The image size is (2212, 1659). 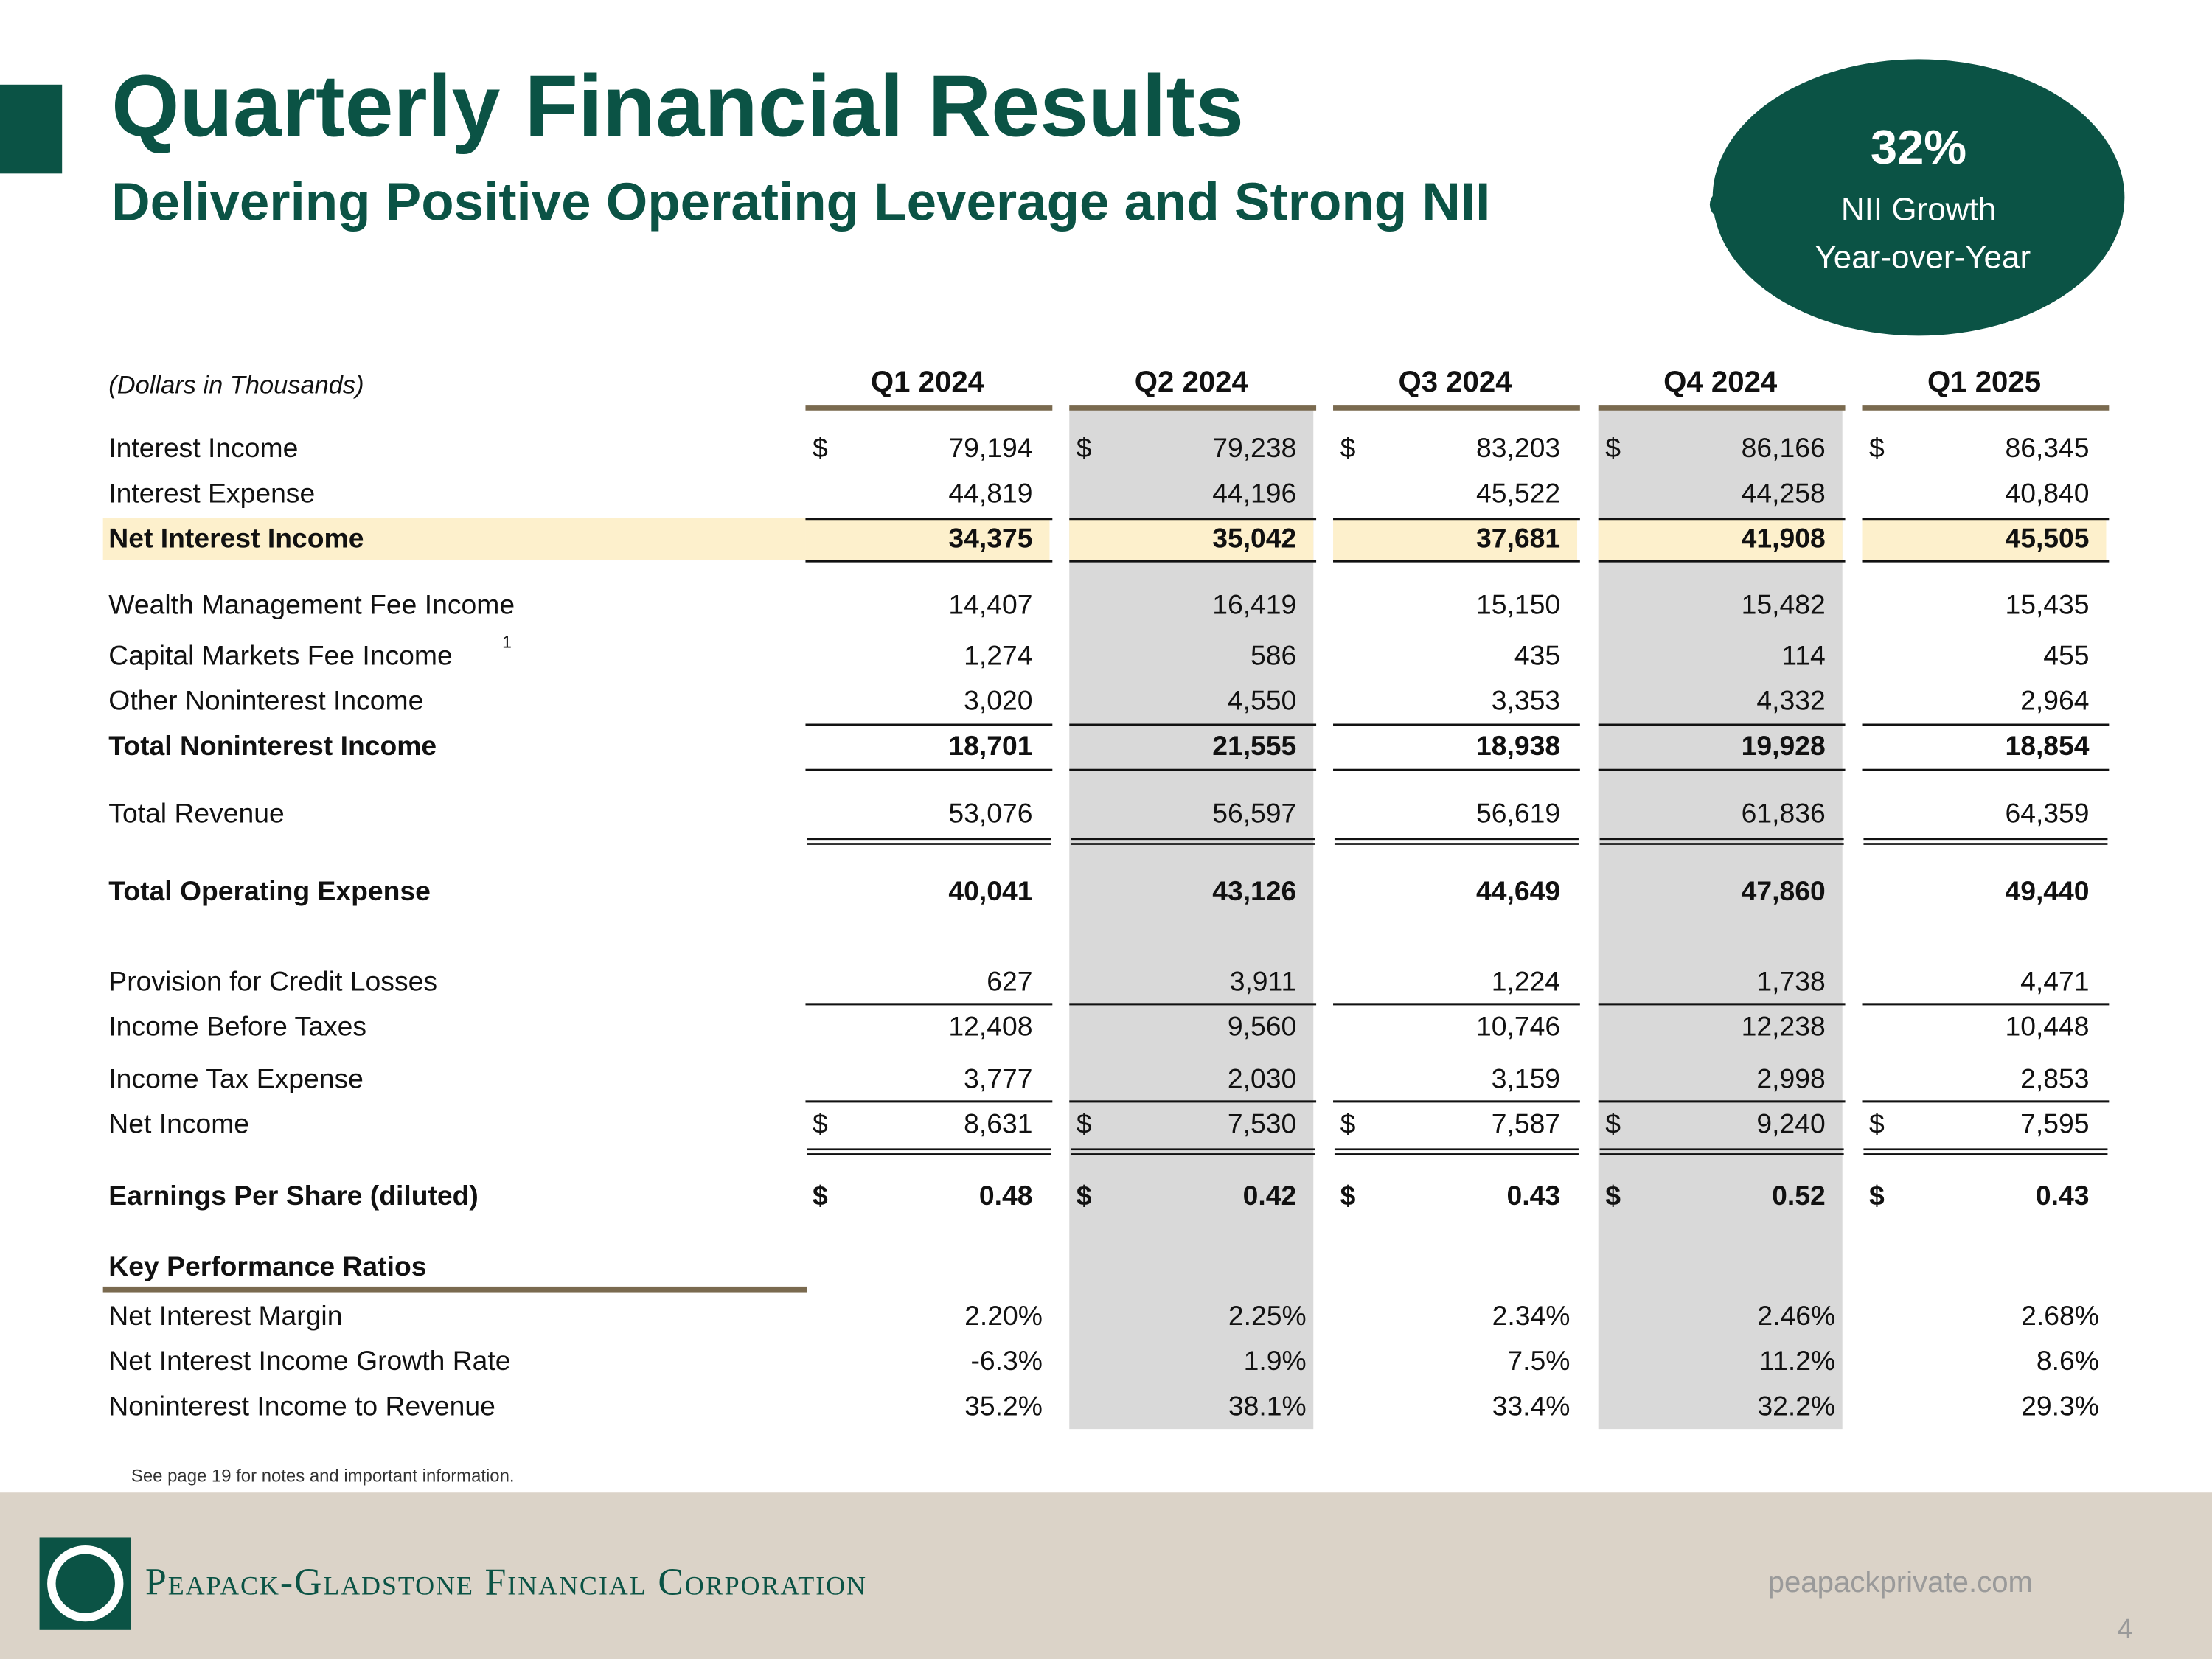 I want to click on cell: 0.52, so click(x=1799, y=1195).